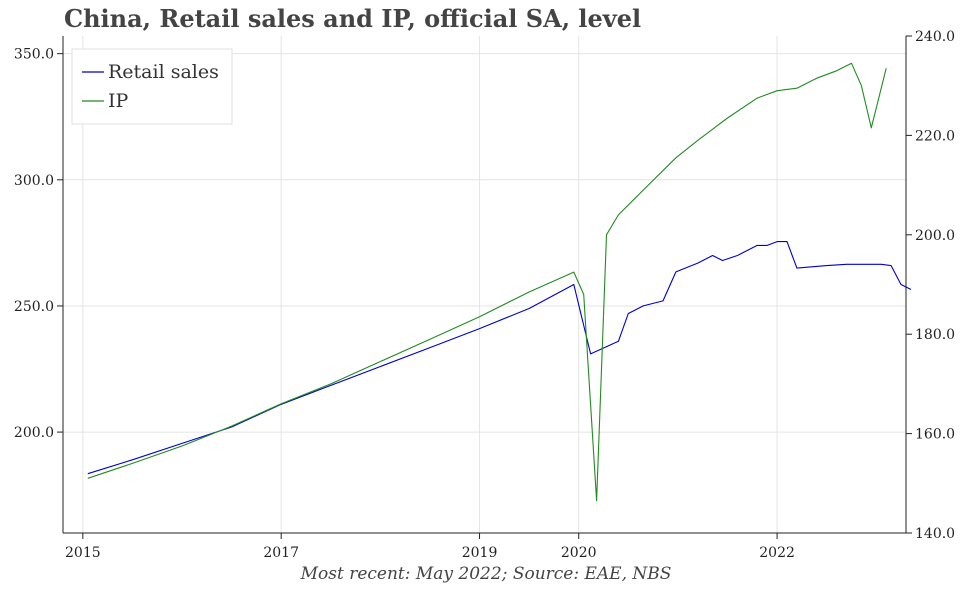 Image resolution: width=972 pixels, height=589 pixels. I want to click on y-right-tick-label: 240.0, so click(935, 37).